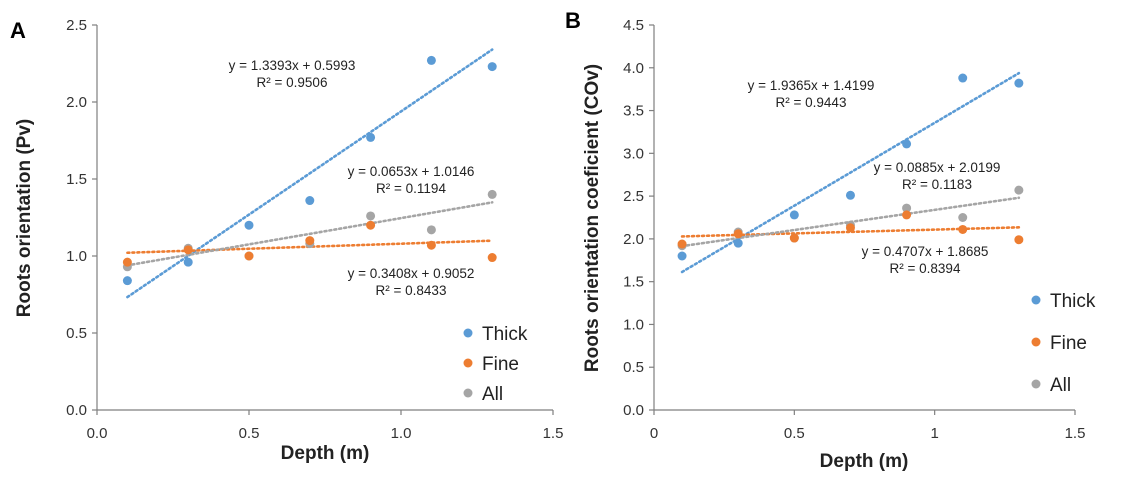 This screenshot has height=477, width=1125. Describe the element at coordinates (18, 30) in the screenshot. I see `panel-letter: A` at that location.